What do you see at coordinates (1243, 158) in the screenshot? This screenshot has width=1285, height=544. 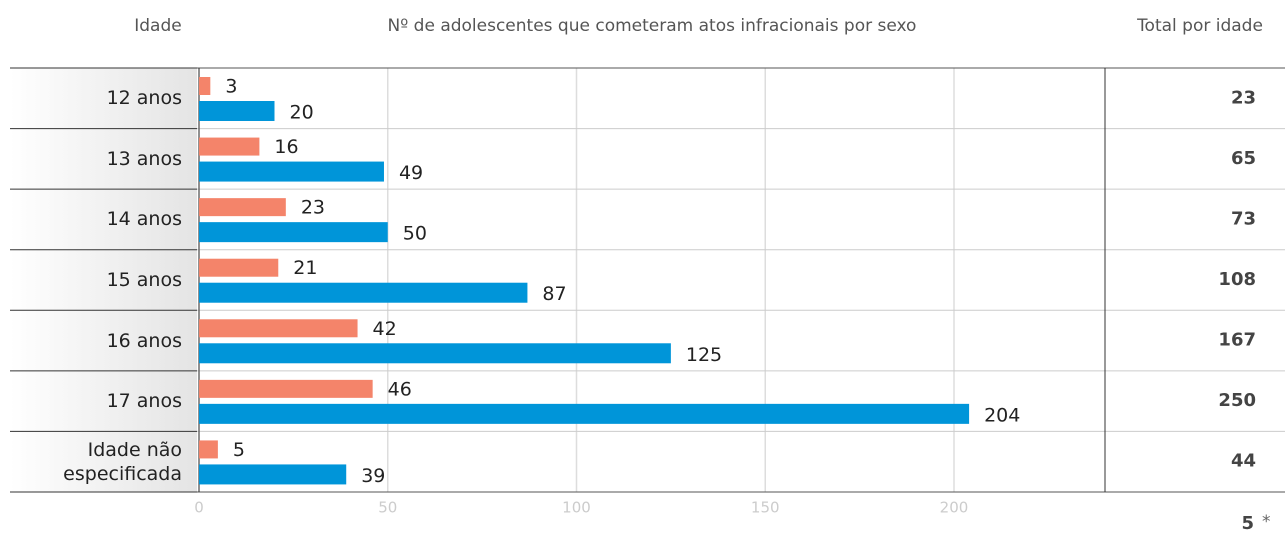 I see `total-label: 65` at bounding box center [1243, 158].